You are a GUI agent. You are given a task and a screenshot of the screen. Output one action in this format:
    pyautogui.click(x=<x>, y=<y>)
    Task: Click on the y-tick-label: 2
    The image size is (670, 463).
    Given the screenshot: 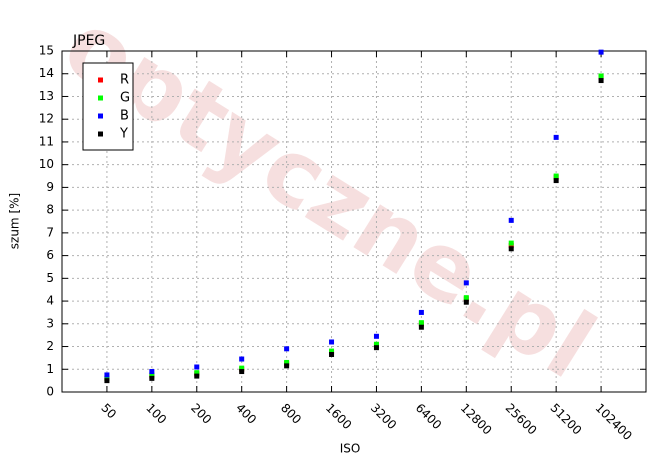 What is the action you would take?
    pyautogui.click(x=50, y=346)
    